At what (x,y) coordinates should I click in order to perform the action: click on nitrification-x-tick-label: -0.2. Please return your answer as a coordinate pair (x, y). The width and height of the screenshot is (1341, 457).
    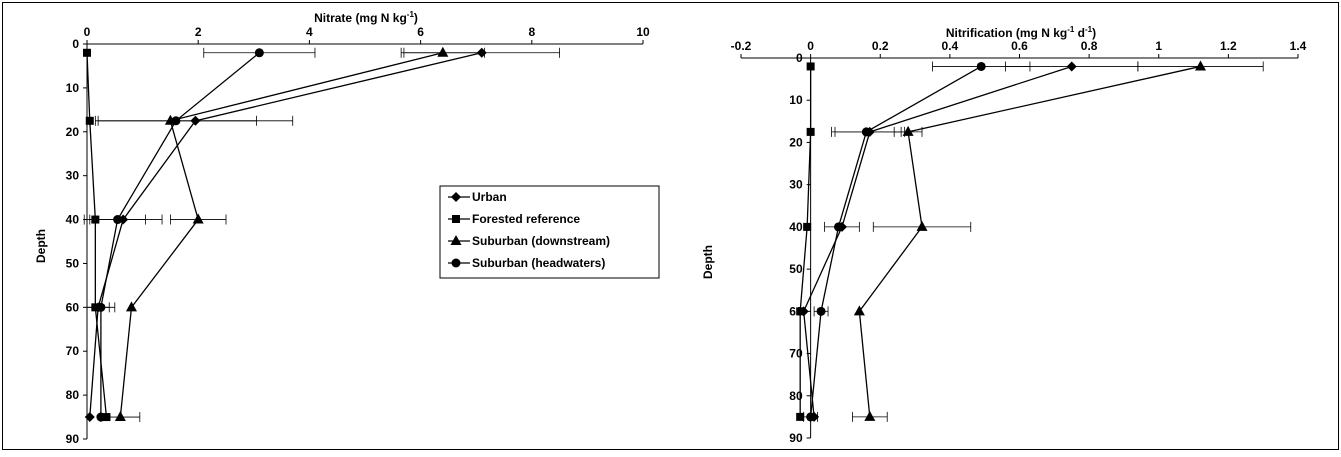
    Looking at the image, I should click on (741, 46).